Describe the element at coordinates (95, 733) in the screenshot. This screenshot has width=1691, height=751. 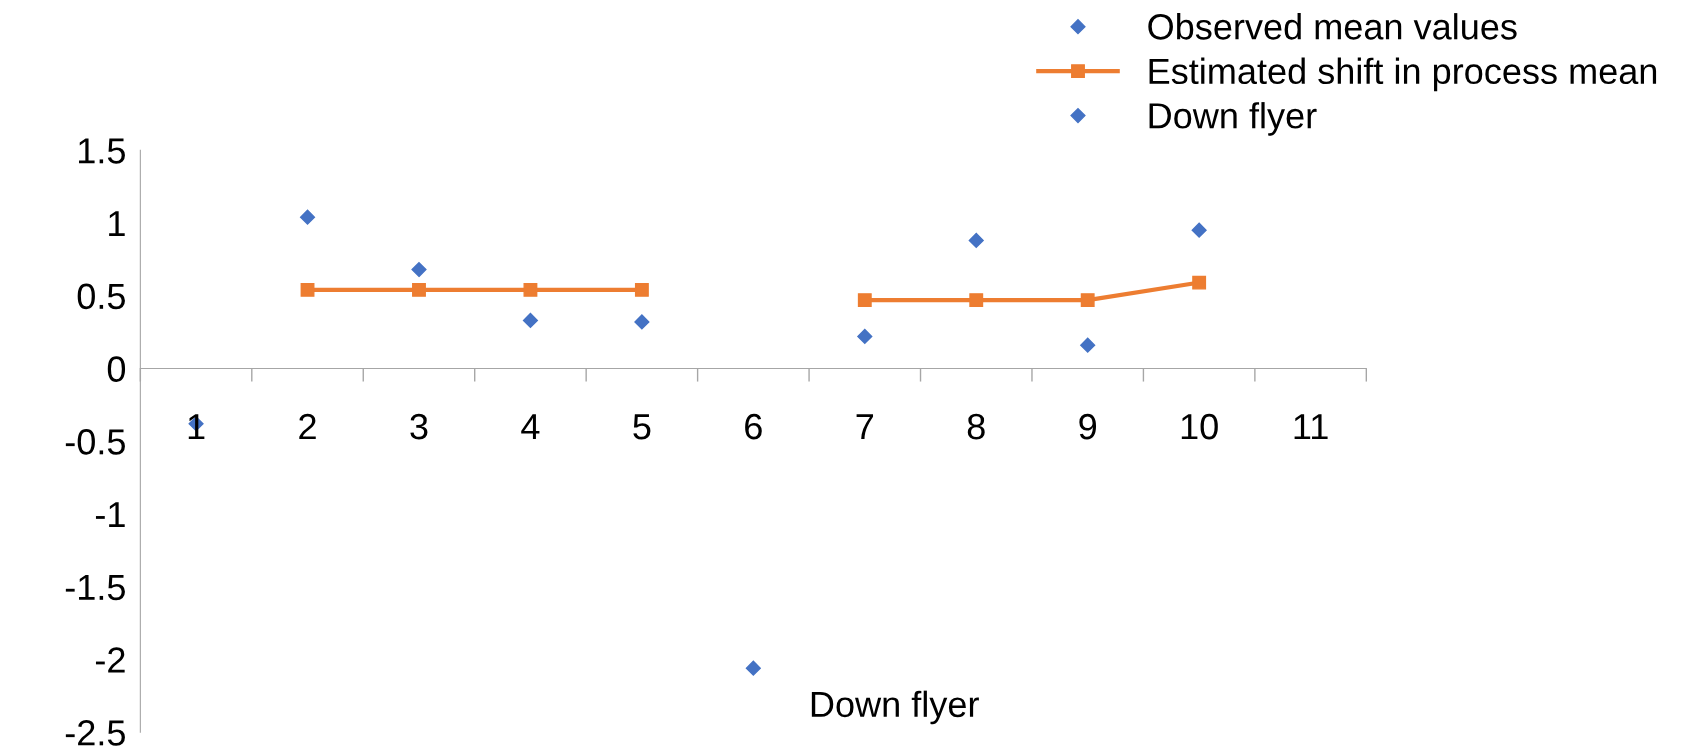
I see `y-tick-label: -2.5` at that location.